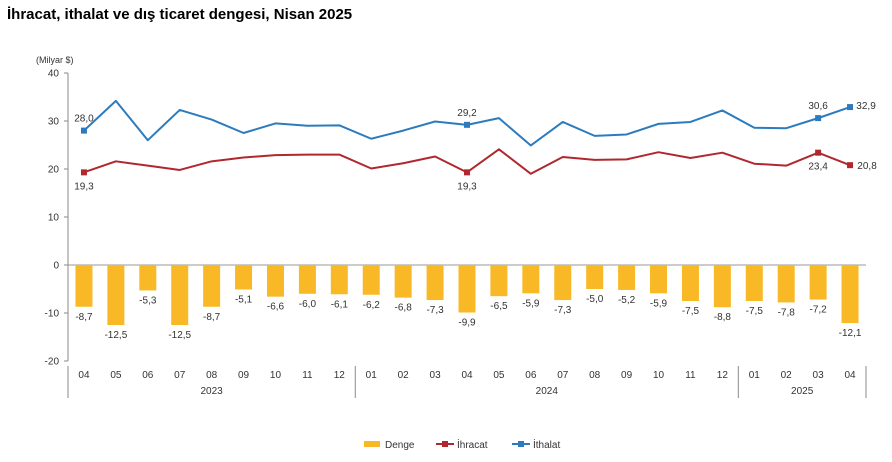  What do you see at coordinates (723, 317) in the screenshot?
I see `bar-label-denge: -8,8` at bounding box center [723, 317].